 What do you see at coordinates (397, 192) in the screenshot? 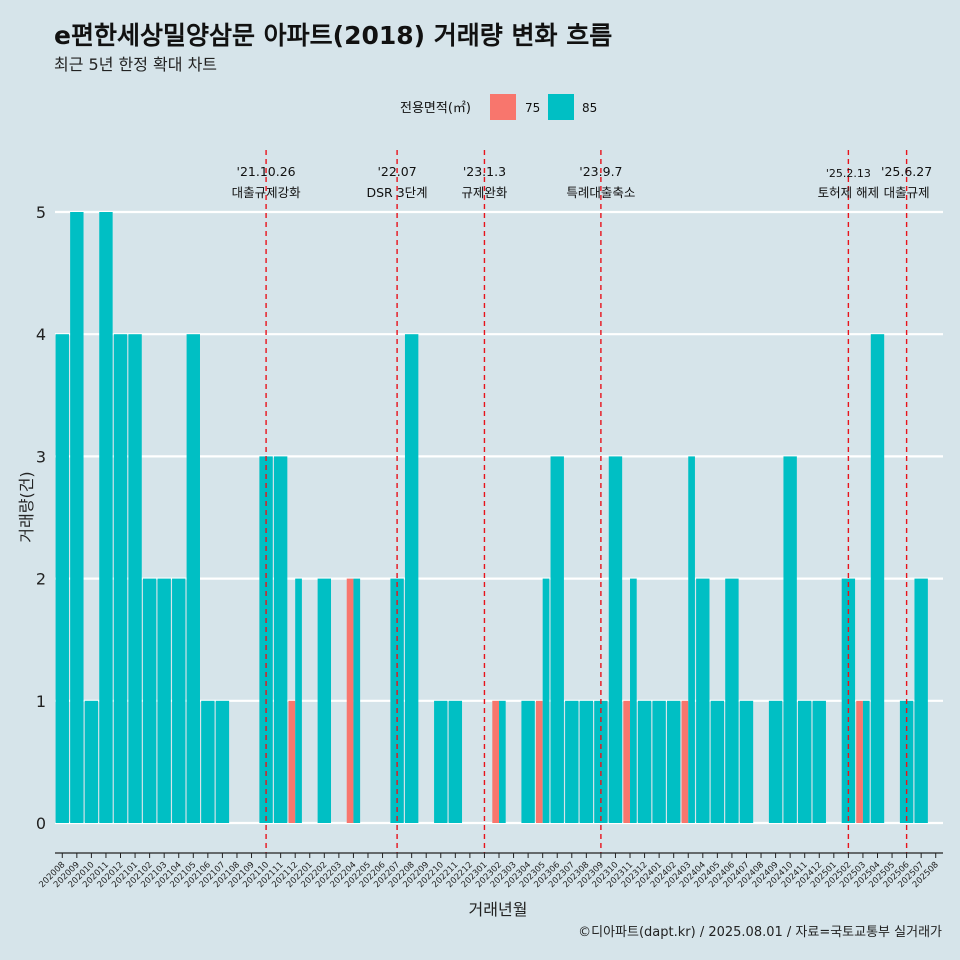
I see `event-label: DSR 3단계` at bounding box center [397, 192].